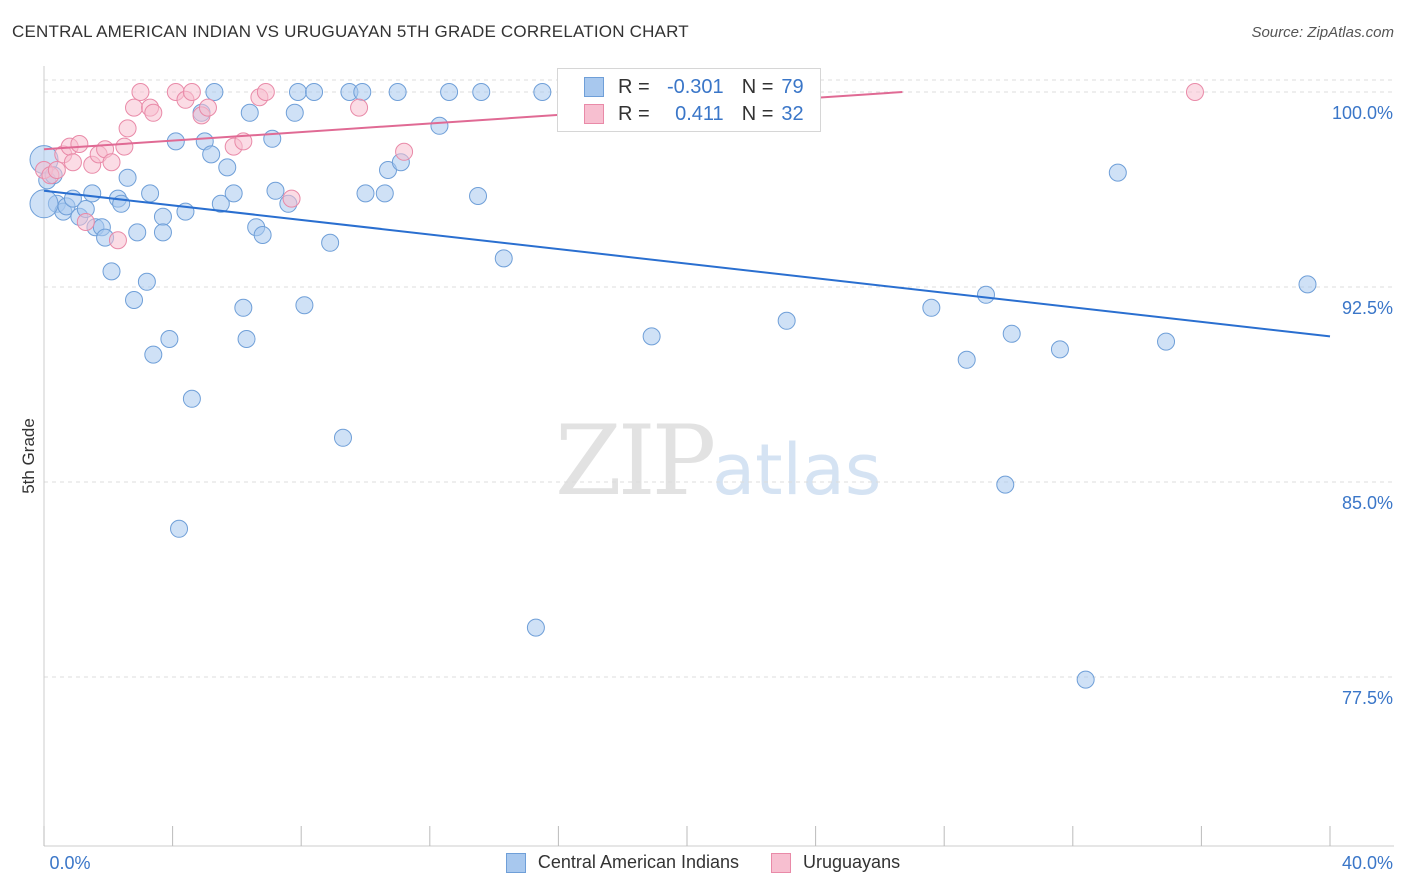 This screenshot has width=1406, height=892. What do you see at coordinates (718, 461) in the screenshot?
I see `watermark: ZIPatlas` at bounding box center [718, 461].